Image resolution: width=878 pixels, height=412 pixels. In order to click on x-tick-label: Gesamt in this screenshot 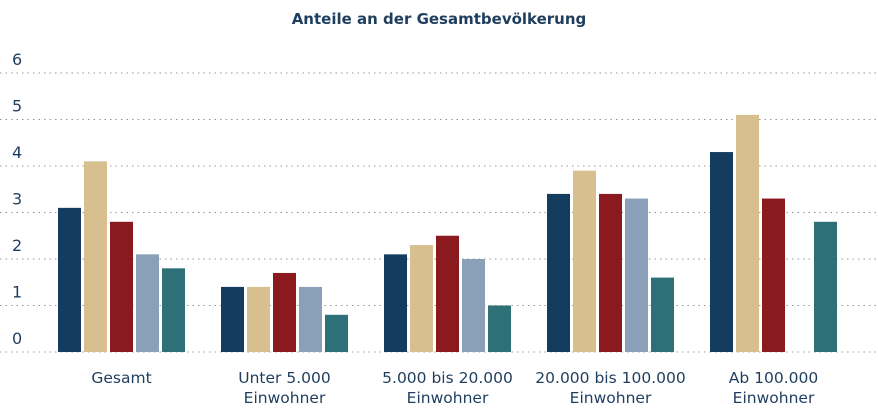, I will do `click(121, 378)`.